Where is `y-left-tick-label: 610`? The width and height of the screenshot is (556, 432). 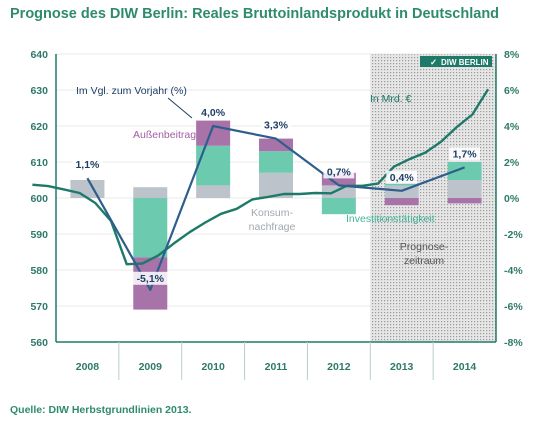
y-left-tick-label: 610 is located at coordinates (39, 163).